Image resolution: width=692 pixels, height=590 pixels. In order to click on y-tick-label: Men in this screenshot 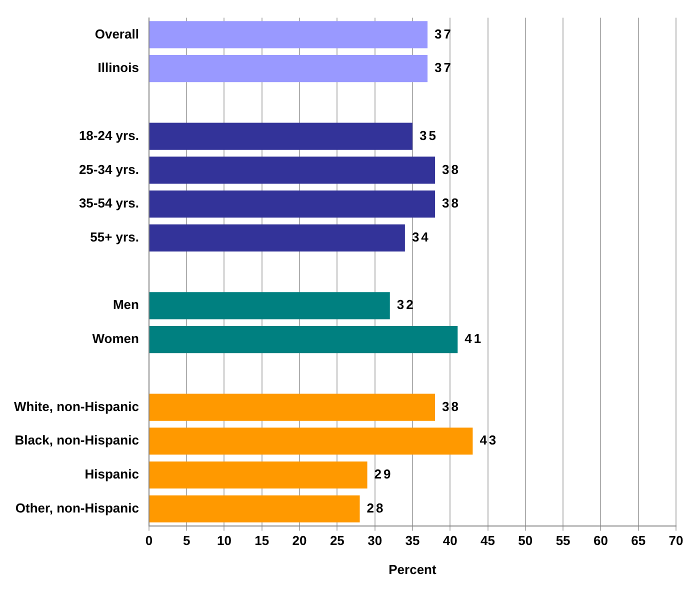, I will do `click(125, 304)`.